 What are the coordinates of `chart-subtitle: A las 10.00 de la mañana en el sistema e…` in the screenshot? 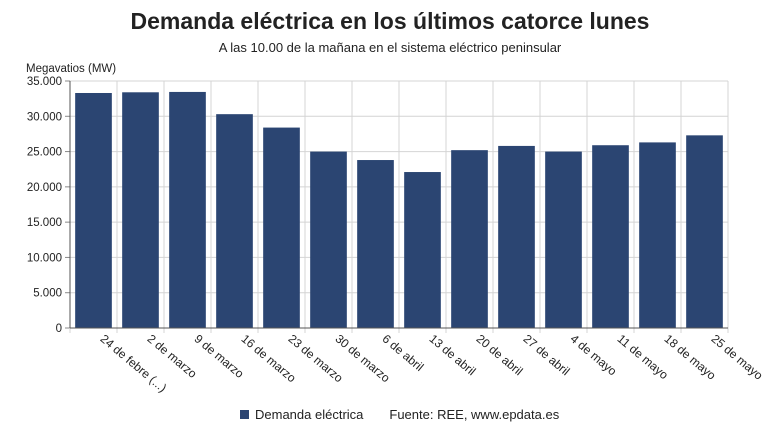 It's located at (390, 47).